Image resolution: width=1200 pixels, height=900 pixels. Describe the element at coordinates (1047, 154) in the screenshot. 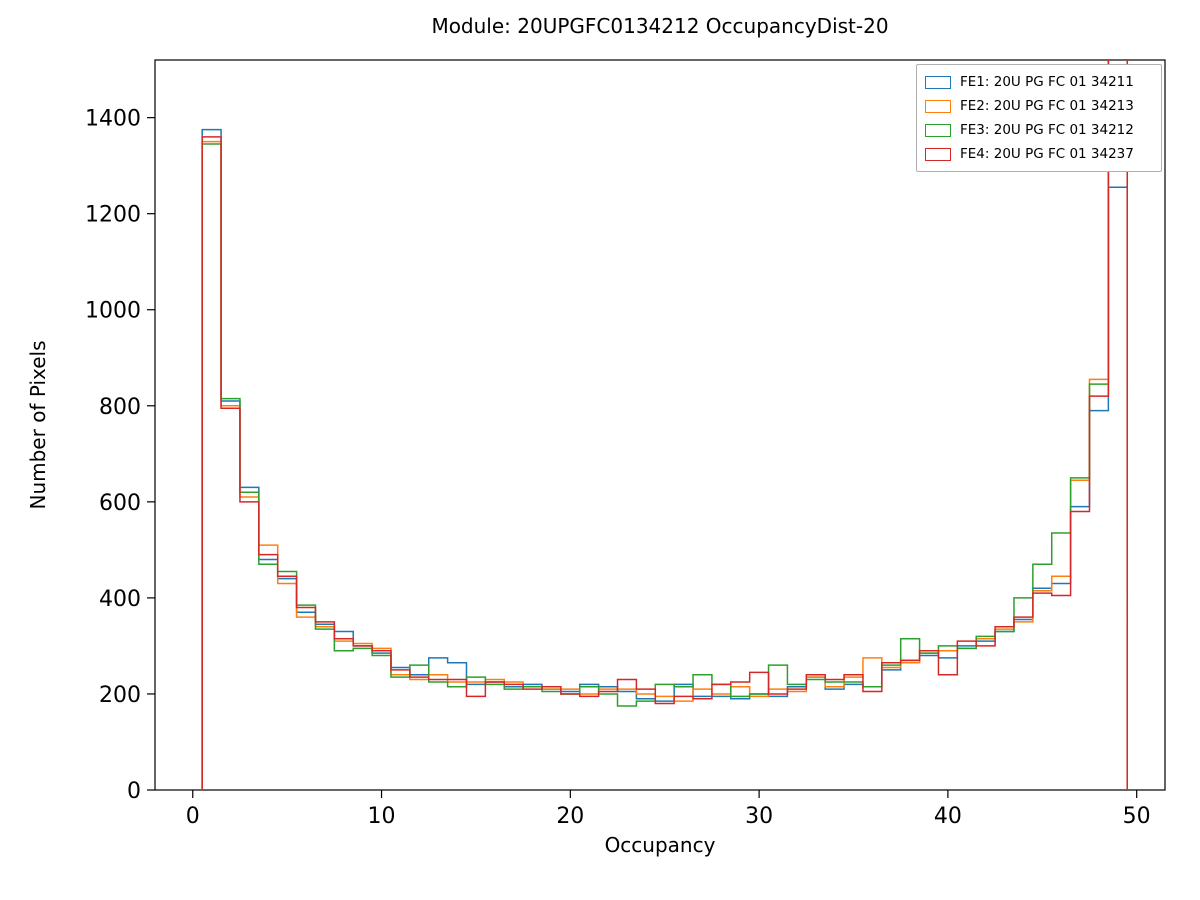

I see `legend-label-fe4: FE4: 20U PG FC 01 34237` at that location.